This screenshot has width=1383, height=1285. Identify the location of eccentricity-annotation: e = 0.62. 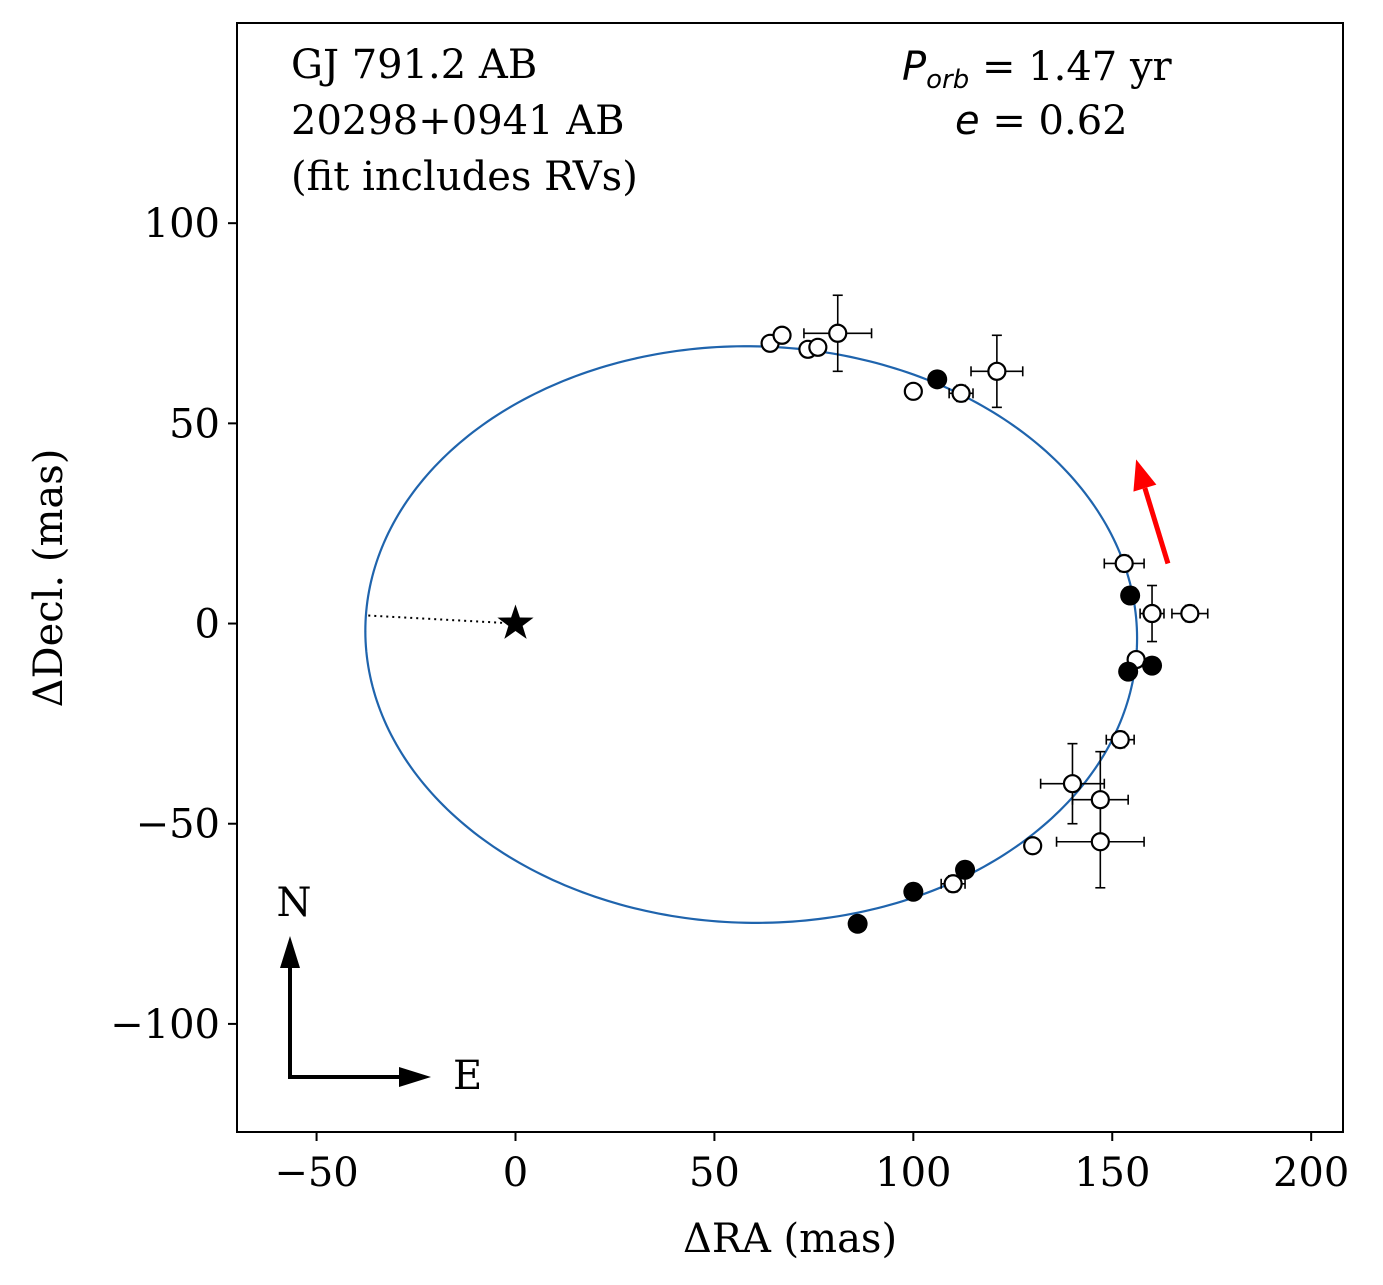
(1041, 121).